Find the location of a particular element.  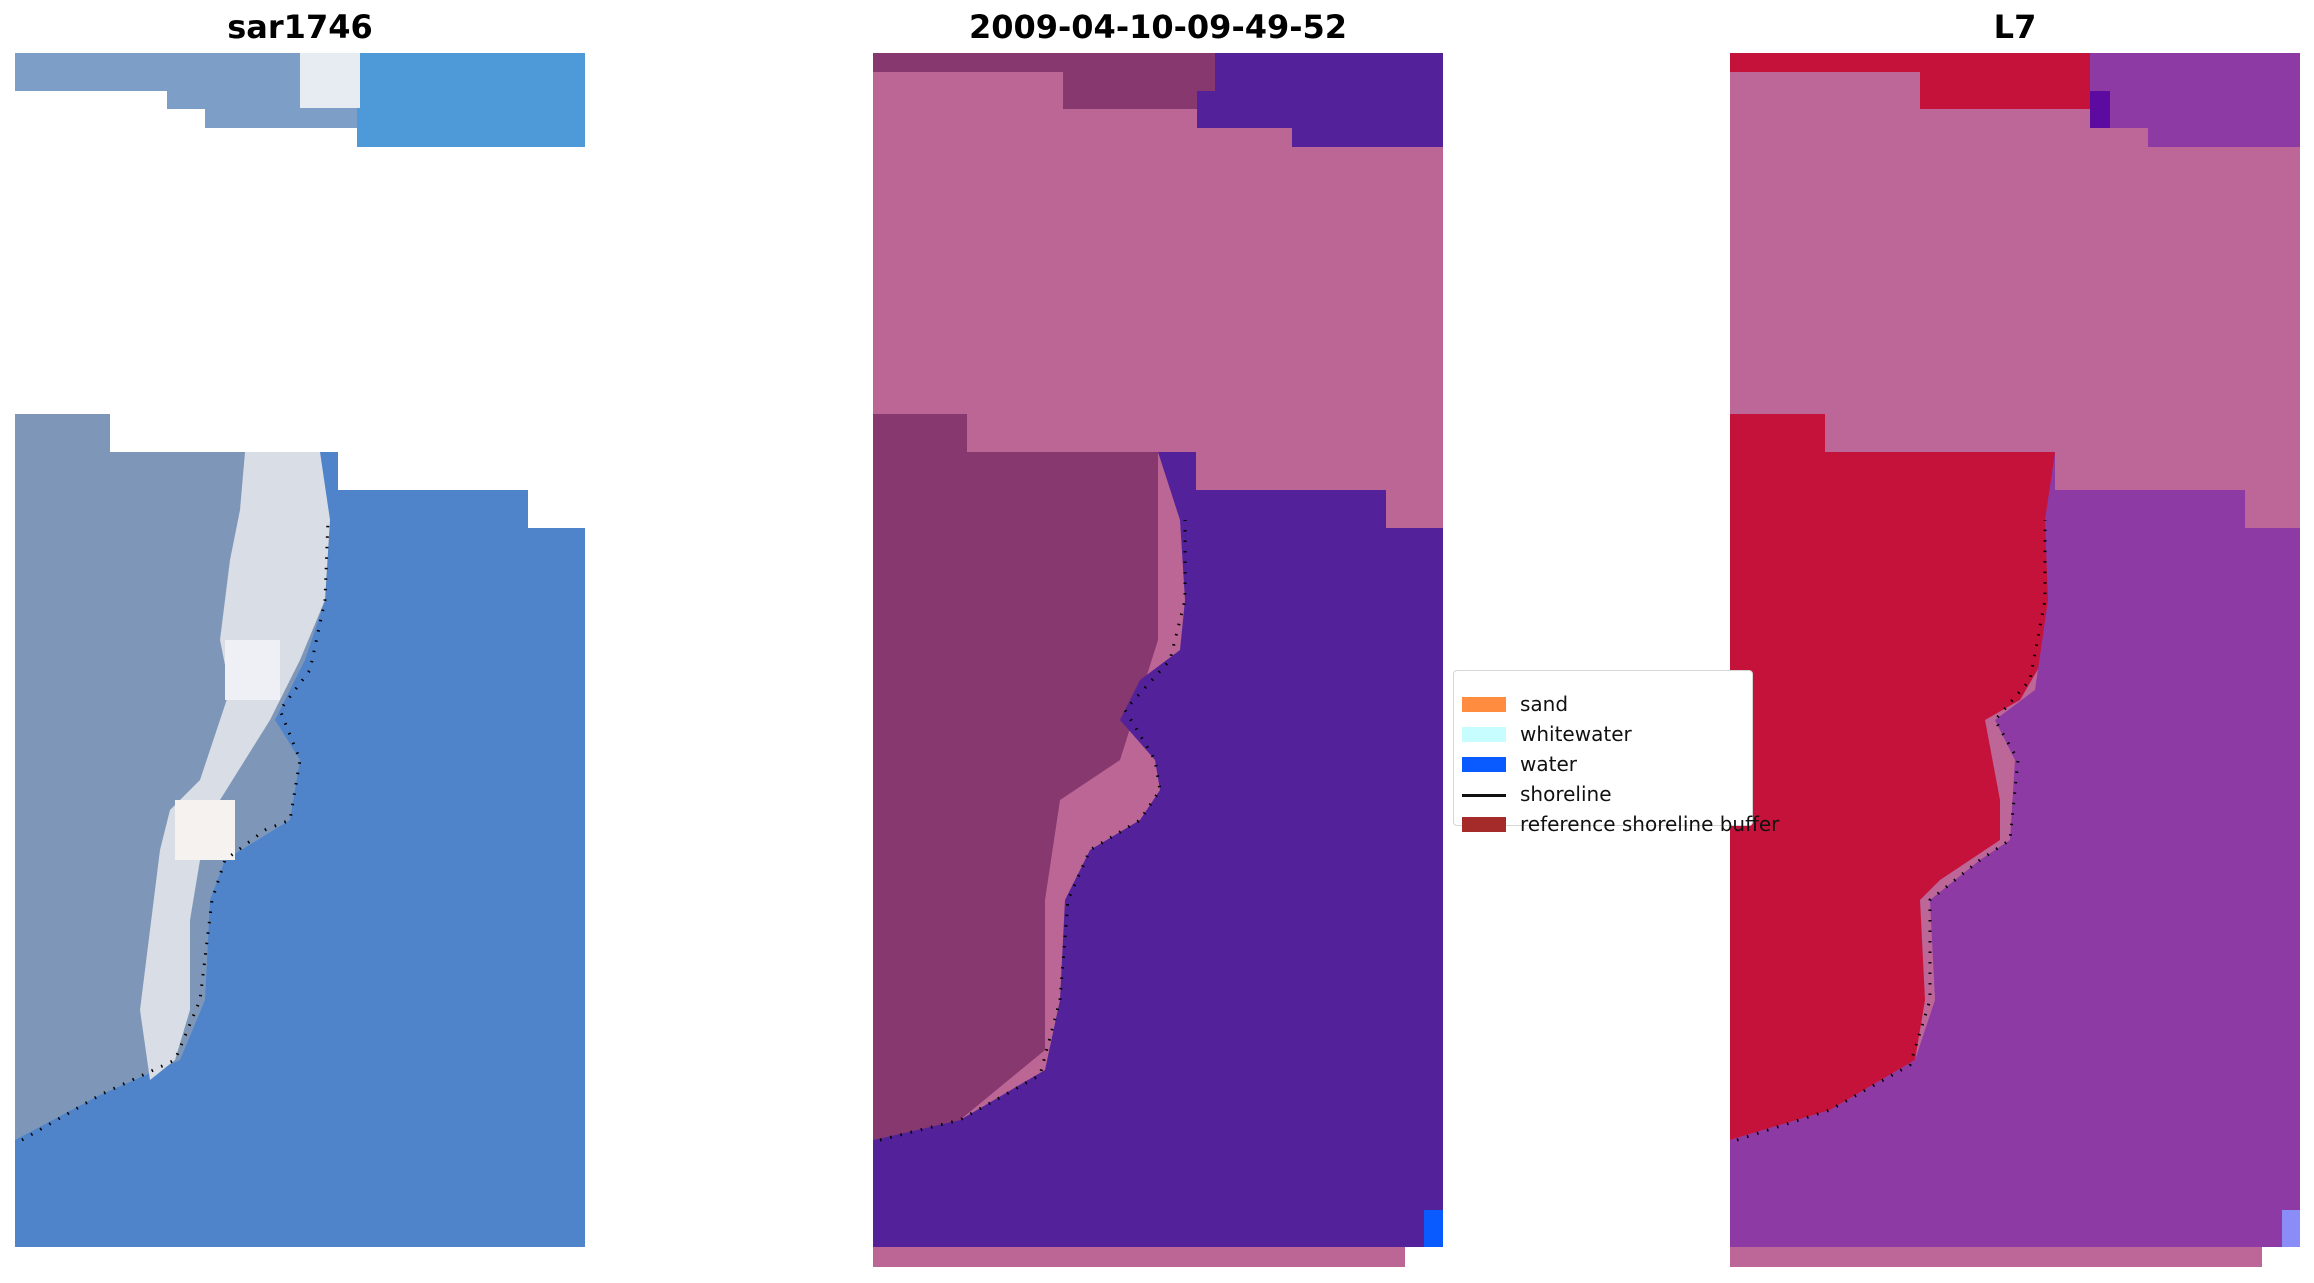

reference-shoreline-buffer-swatch is located at coordinates (1484, 824).